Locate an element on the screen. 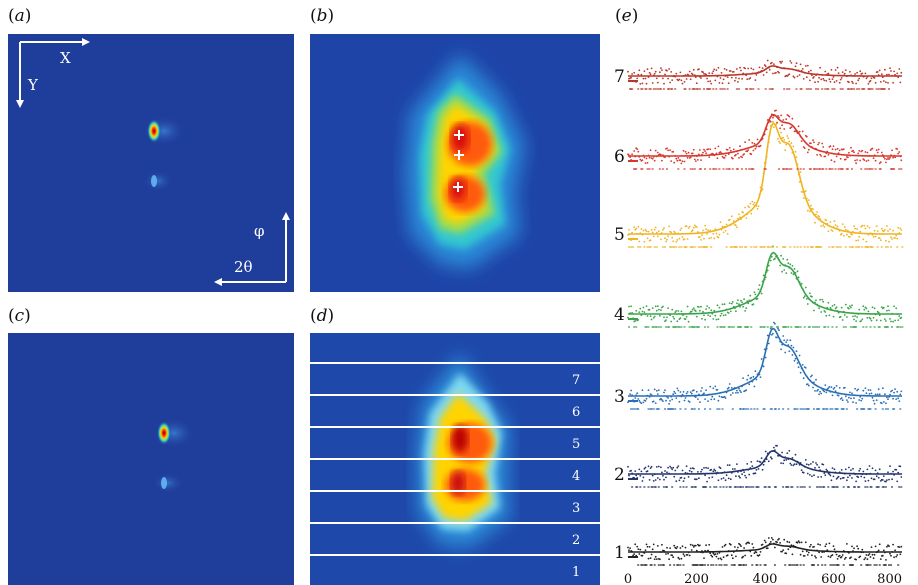  band-label: 2 is located at coordinates (576, 540).